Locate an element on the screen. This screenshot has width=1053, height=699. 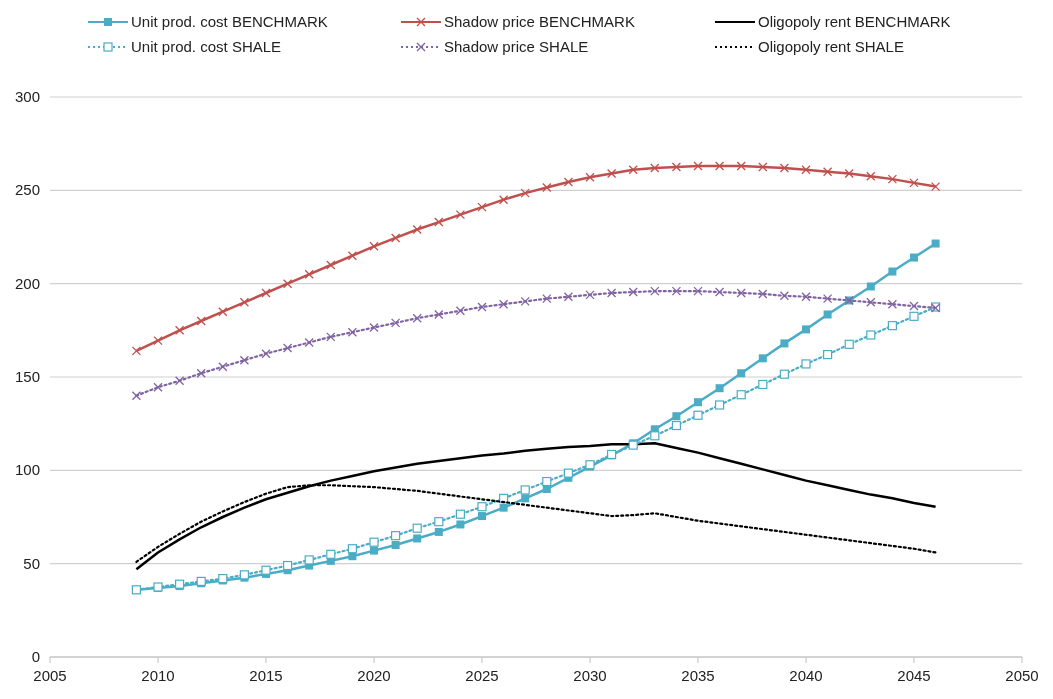
y-tick-label: 200 is located at coordinates (27, 283).